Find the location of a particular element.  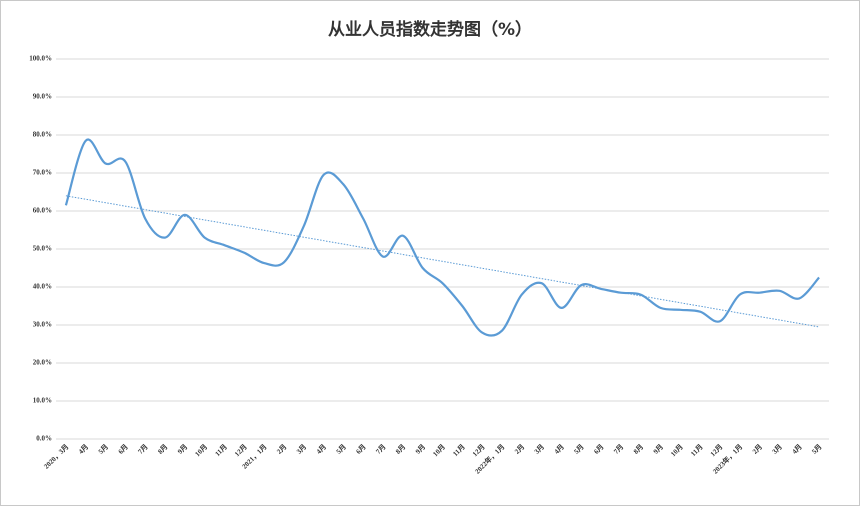

chart-title: 从业人员指数走势图（%） is located at coordinates (430, 29).